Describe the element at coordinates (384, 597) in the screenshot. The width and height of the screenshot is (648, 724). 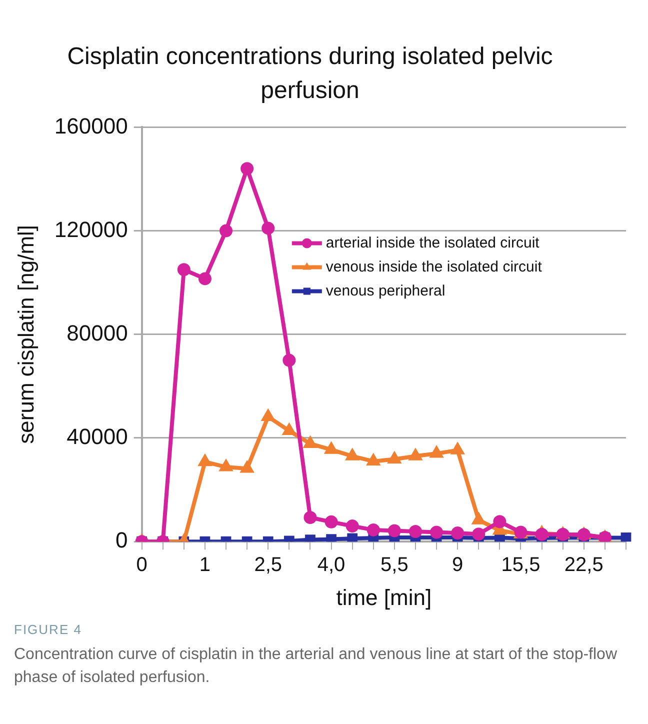
I see `x-axis-title: time [min]` at that location.